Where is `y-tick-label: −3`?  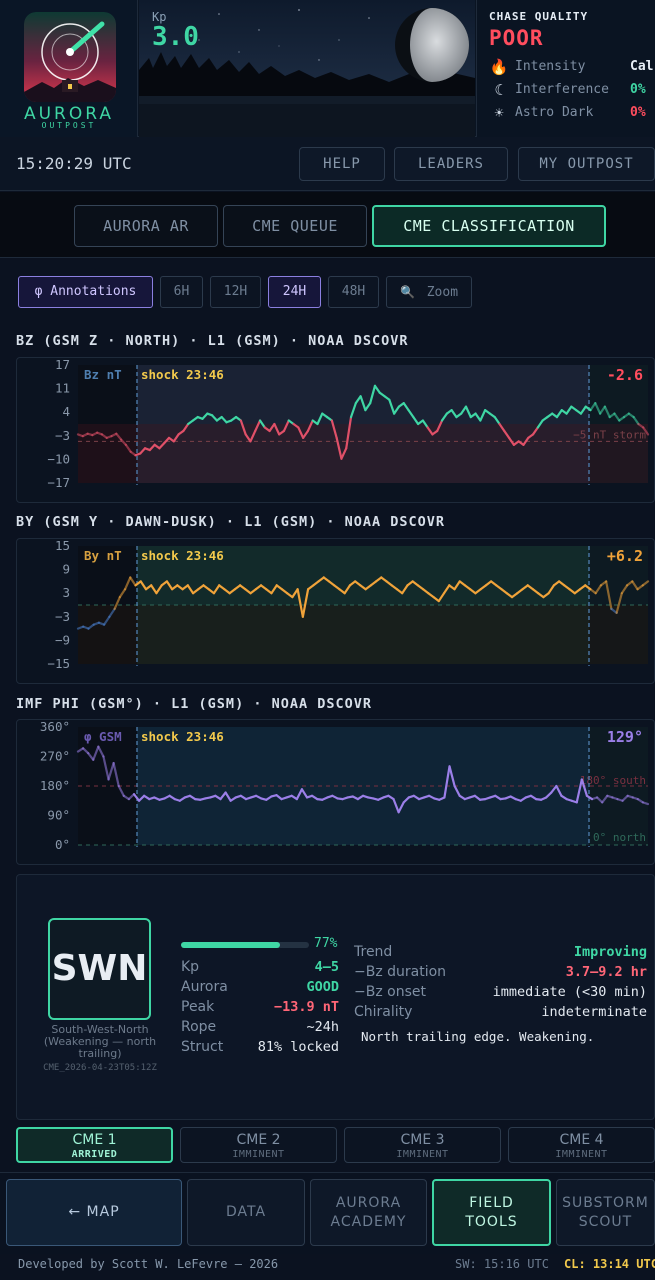
y-tick-label: −3 is located at coordinates (62, 435).